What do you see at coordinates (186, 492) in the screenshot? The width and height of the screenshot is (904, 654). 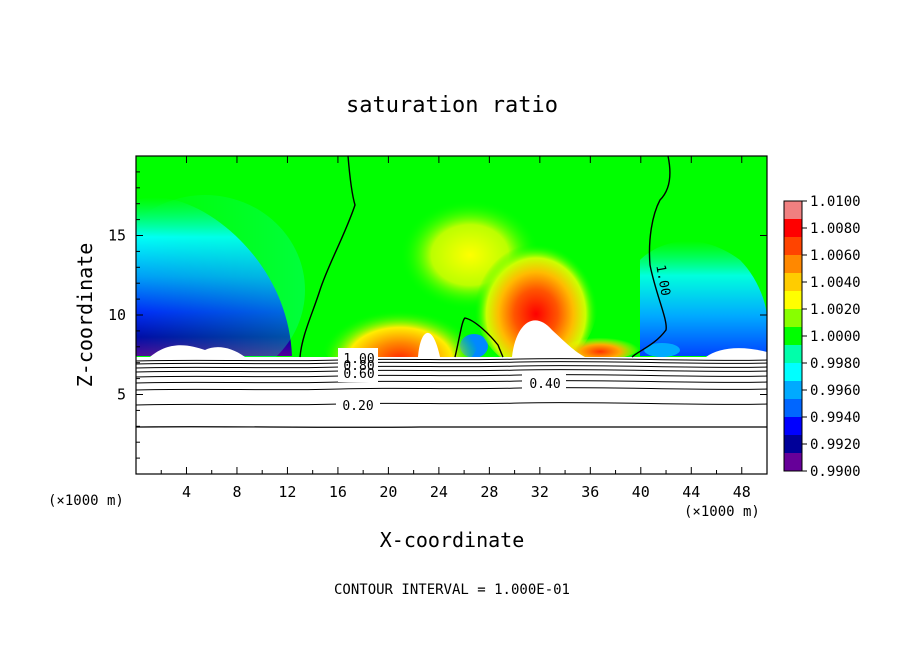 I see `x-tick-label: 4` at bounding box center [186, 492].